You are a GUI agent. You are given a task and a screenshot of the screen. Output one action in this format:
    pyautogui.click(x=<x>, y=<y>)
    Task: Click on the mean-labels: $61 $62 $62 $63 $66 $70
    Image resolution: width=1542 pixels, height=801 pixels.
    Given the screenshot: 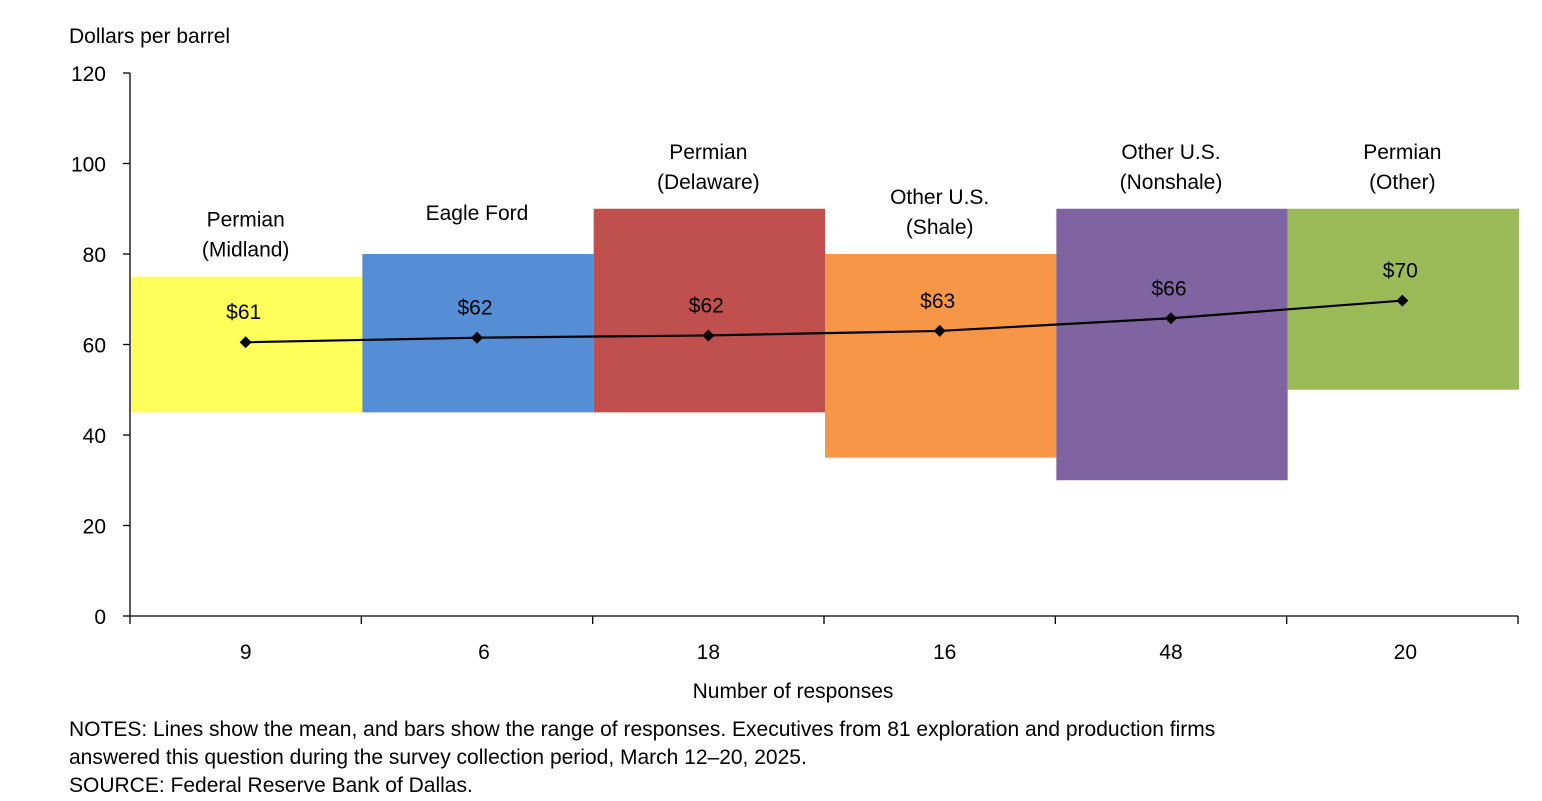 What is the action you would take?
    pyautogui.click(x=822, y=292)
    